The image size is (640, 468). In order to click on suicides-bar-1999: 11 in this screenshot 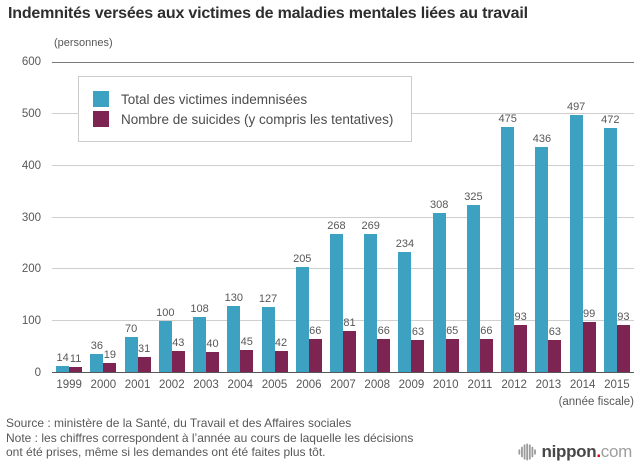, I will do `click(76, 363)`.